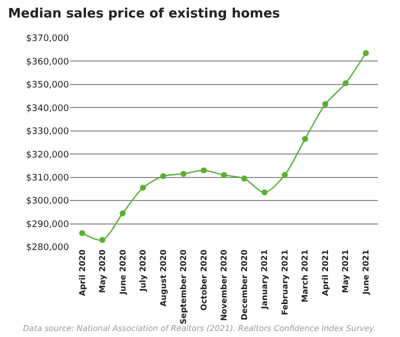  I want to click on x-tick-label: September 2020, so click(183, 286).